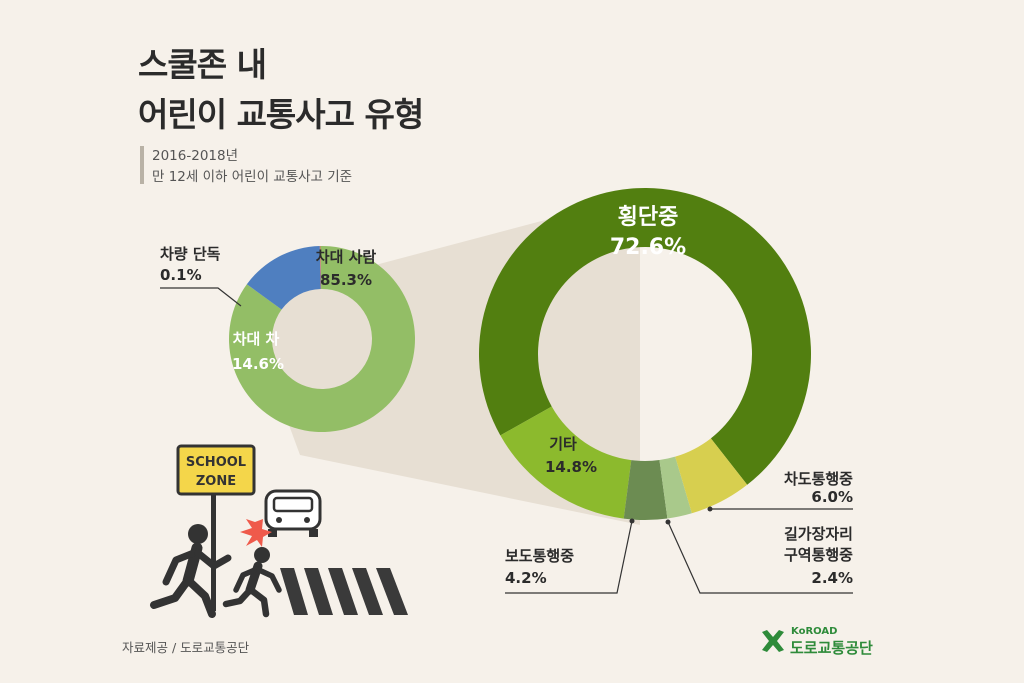  Describe the element at coordinates (181, 275) in the screenshot. I see `value-single-vehicle: 0.1%` at that location.